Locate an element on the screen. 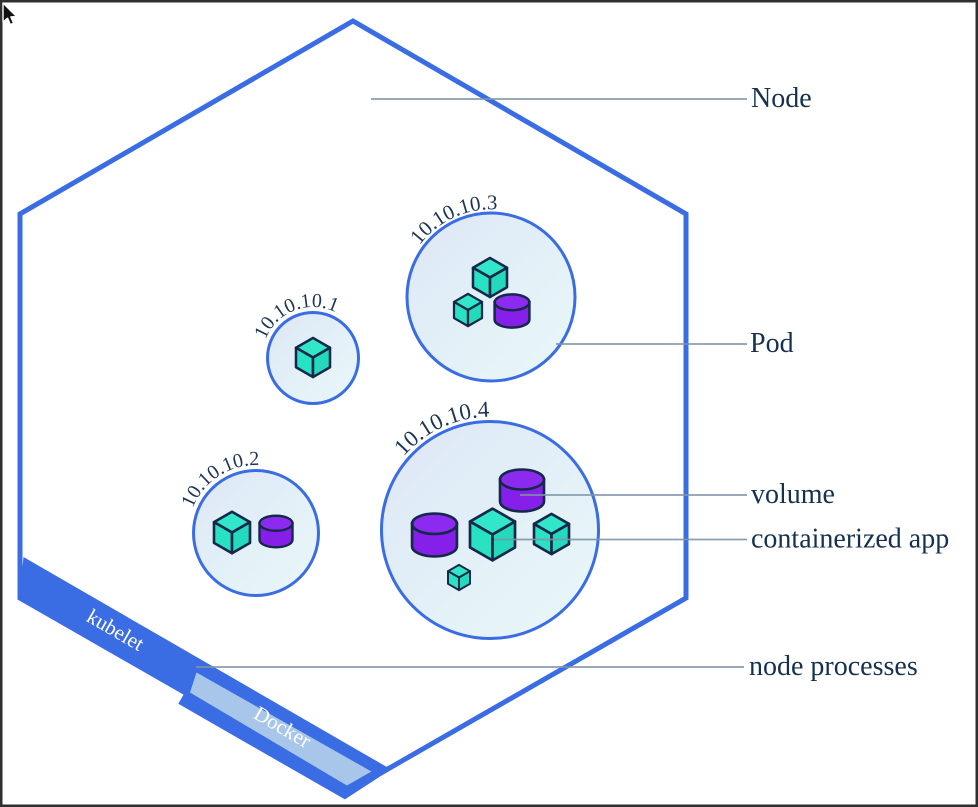 This screenshot has width=978, height=807. pod-label: Pod is located at coordinates (772, 343).